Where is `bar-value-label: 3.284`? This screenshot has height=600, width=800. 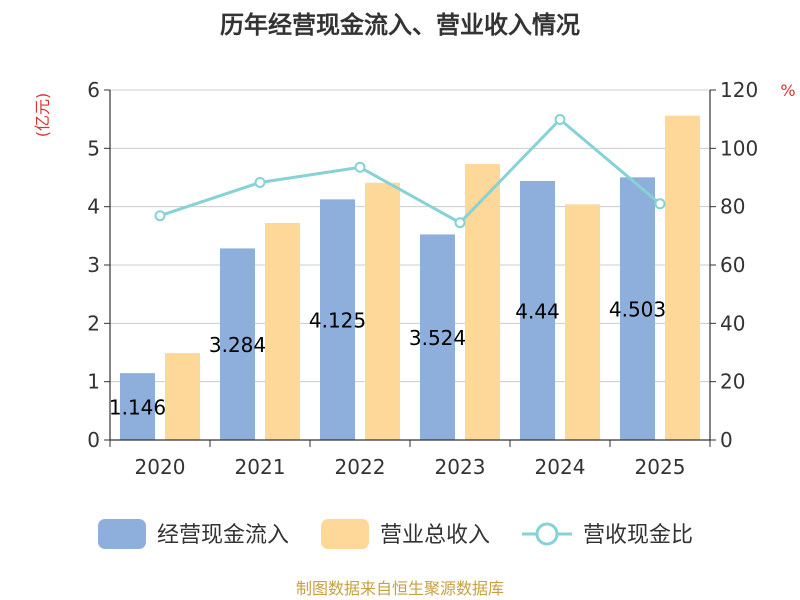 bar-value-label: 3.284 is located at coordinates (237, 345).